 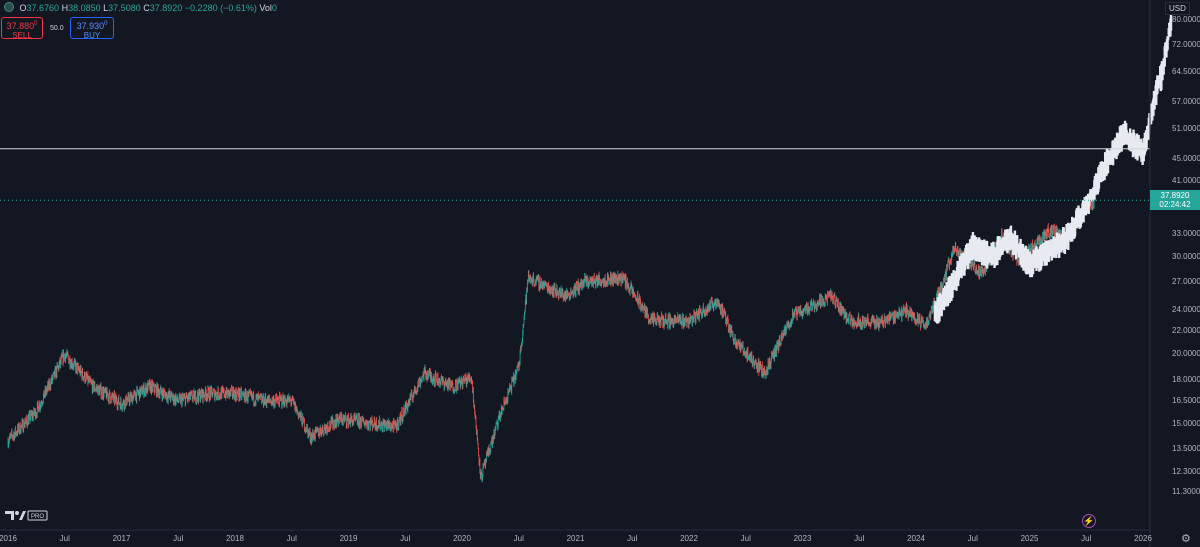 What do you see at coordinates (1186, 400) in the screenshot?
I see `y-tick-label: 16.5000` at bounding box center [1186, 400].